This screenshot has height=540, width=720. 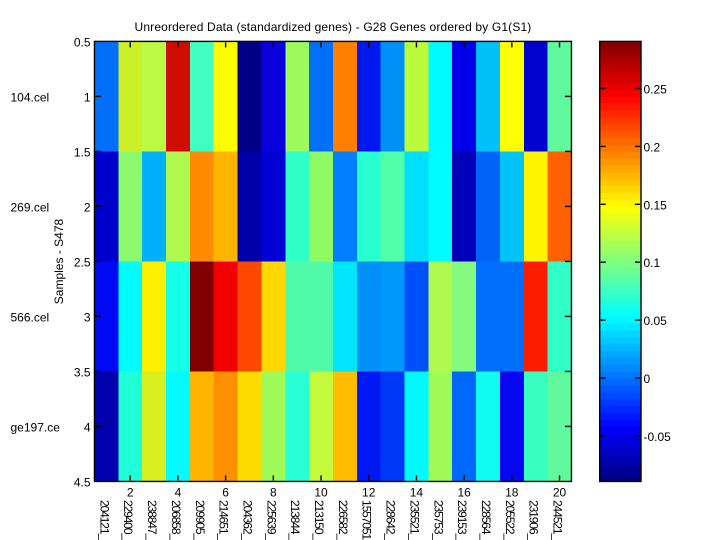 I want to click on svg-text: 206858_, so click(x=176, y=520).